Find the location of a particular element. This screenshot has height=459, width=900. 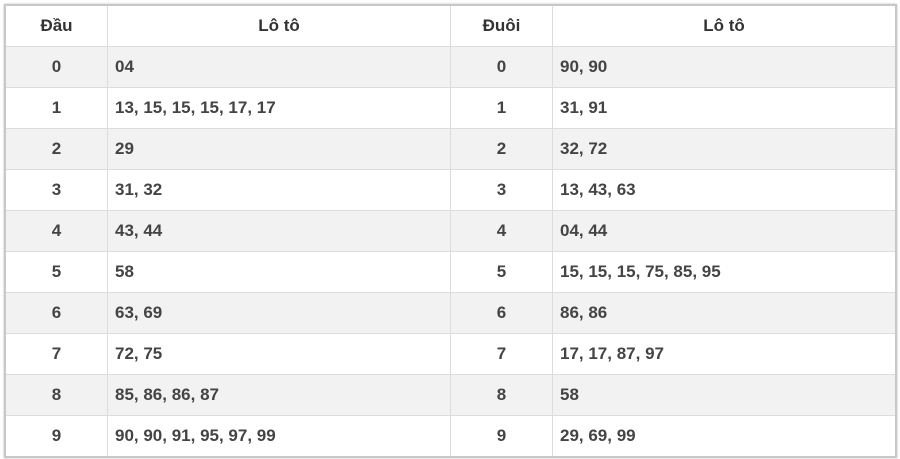

dau-cell: 0 is located at coordinates (56, 67).